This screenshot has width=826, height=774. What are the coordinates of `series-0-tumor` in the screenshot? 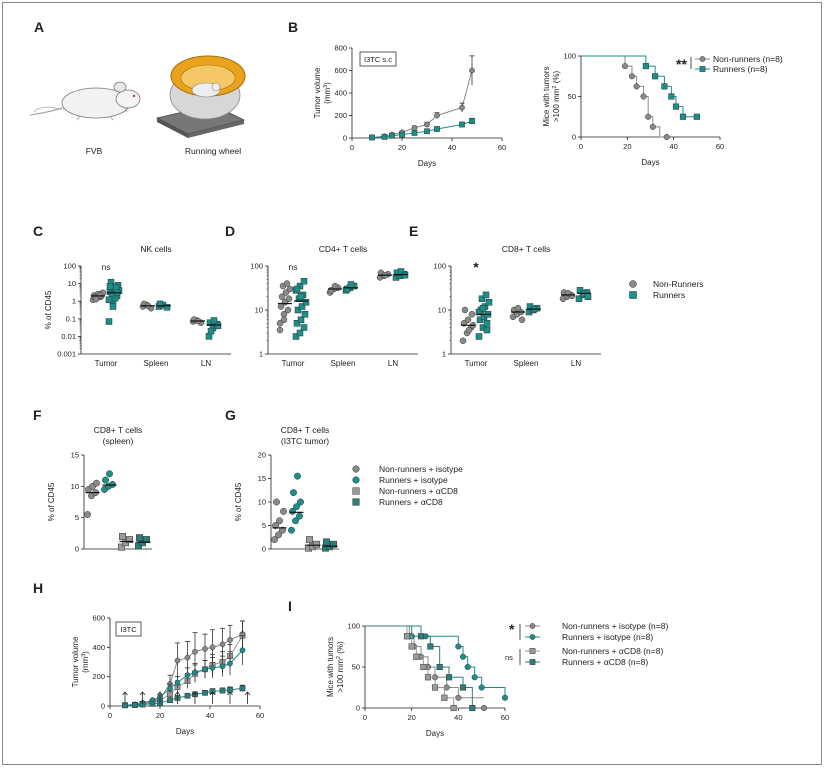 It's located at (285, 307).